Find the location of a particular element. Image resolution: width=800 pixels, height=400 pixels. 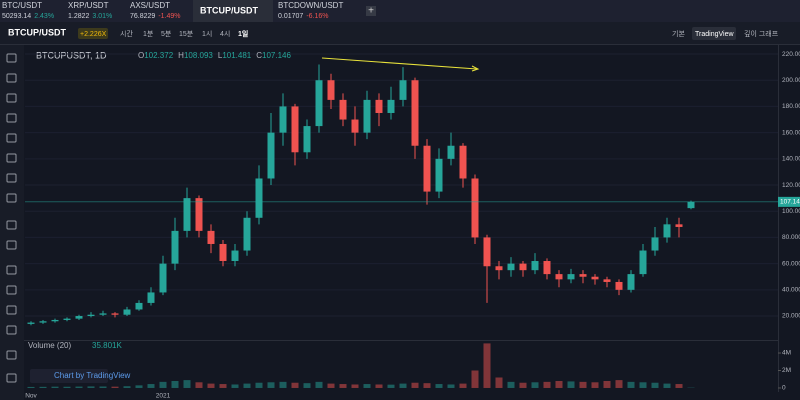

watermark-box is located at coordinates (69, 376).